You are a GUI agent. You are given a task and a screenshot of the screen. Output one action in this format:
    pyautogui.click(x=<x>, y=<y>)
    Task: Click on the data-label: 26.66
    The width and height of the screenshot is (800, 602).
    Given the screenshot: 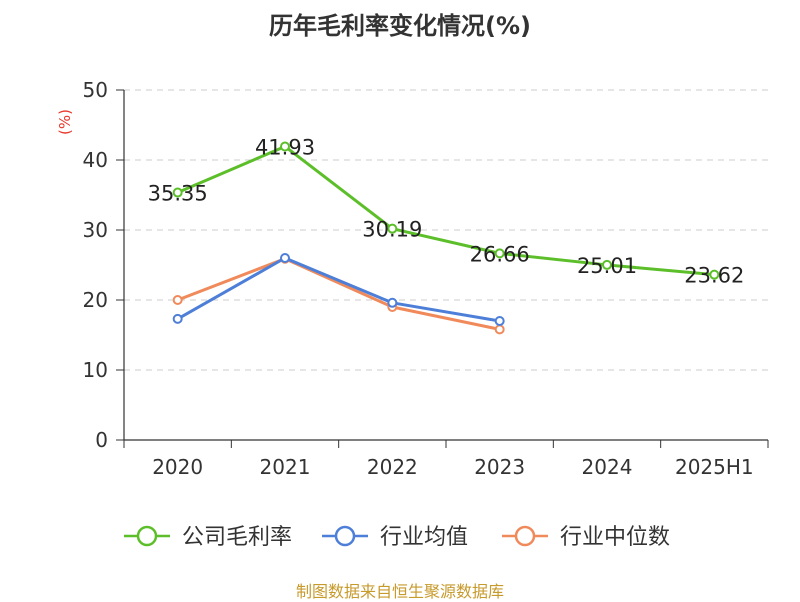 What is the action you would take?
    pyautogui.click(x=500, y=254)
    